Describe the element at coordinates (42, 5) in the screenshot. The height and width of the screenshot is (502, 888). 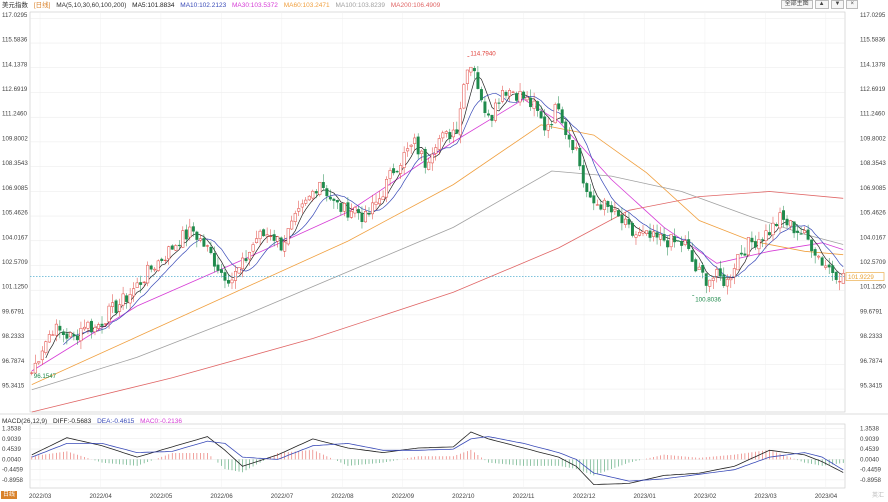
I see `period-tag: [日线]` at that location.